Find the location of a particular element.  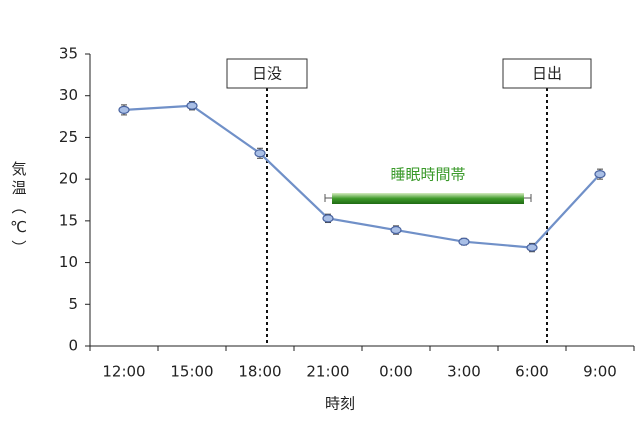

y-tick-label: 0 is located at coordinates (73, 346).